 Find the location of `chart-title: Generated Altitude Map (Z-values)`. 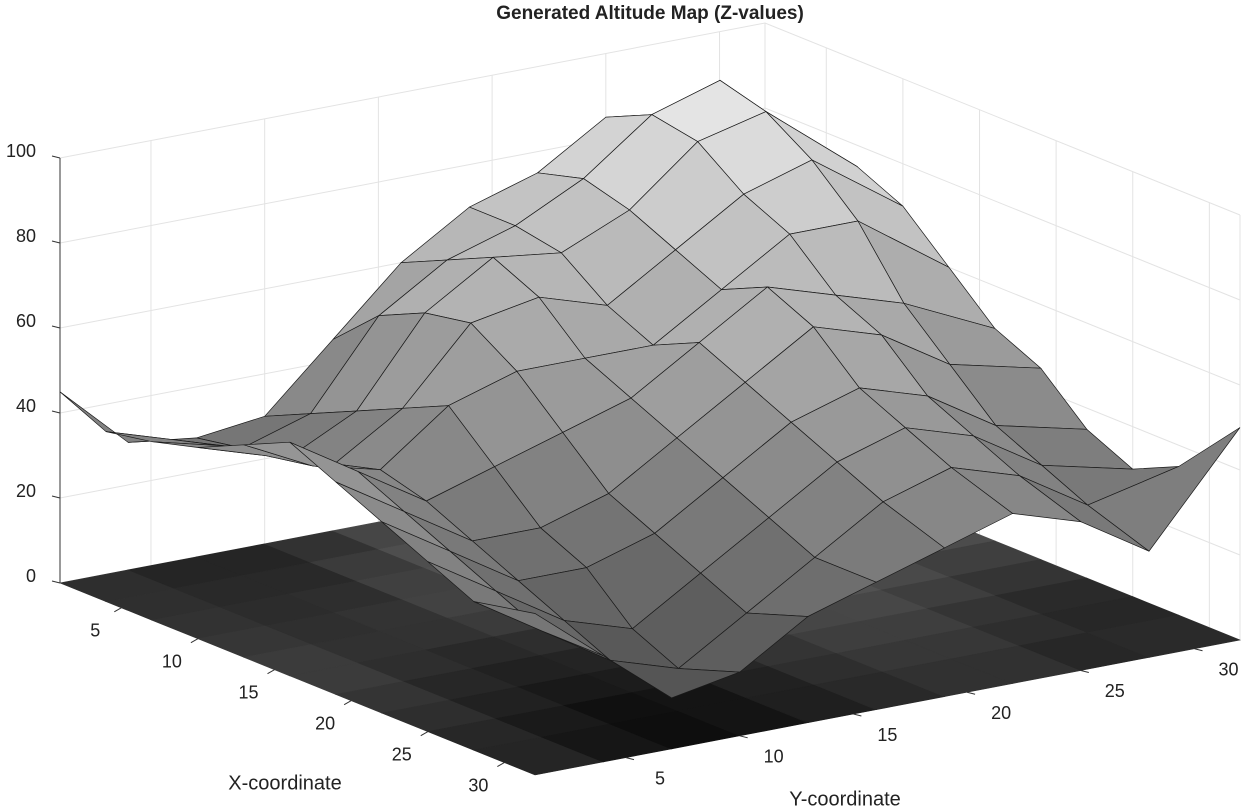

chart-title: Generated Altitude Map (Z-values) is located at coordinates (650, 13).